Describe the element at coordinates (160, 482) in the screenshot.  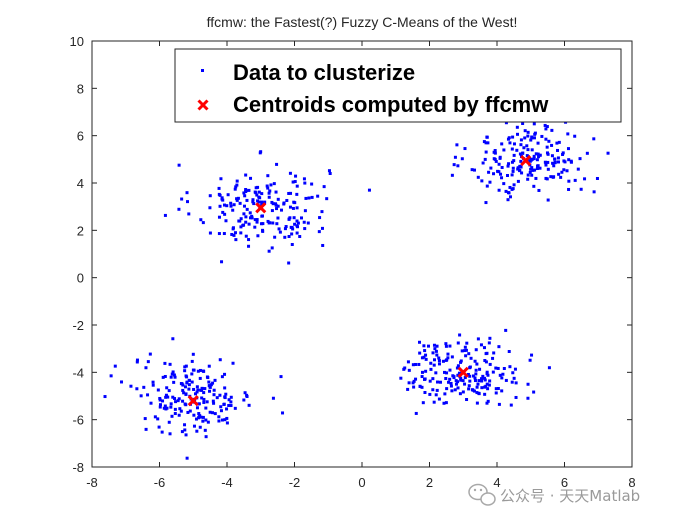
I see `x-tick-label: -6` at that location.